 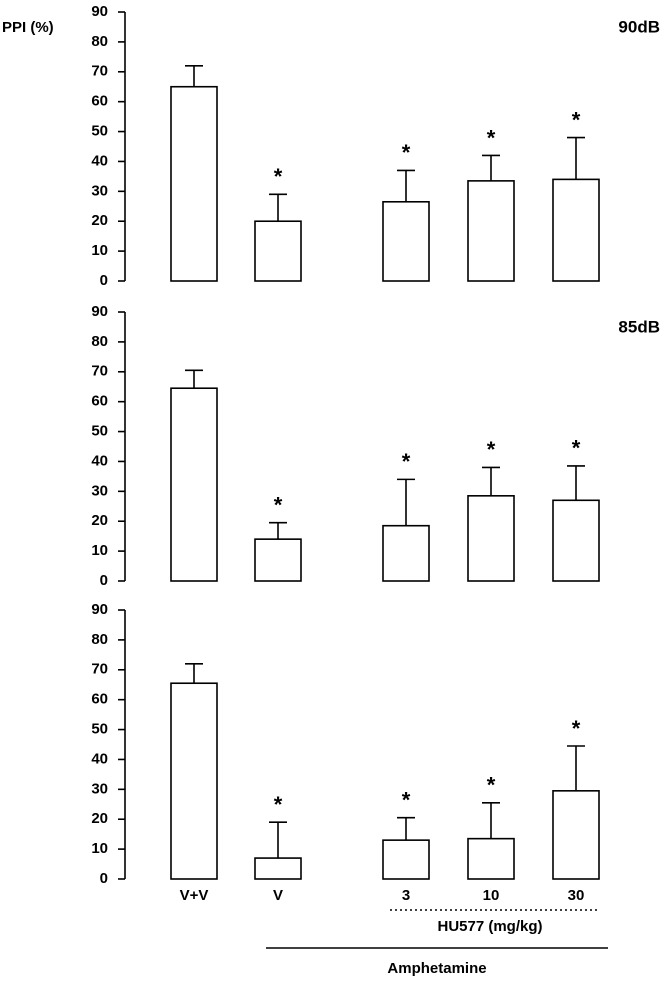 I want to click on x-tick-label: V, so click(x=278, y=895).